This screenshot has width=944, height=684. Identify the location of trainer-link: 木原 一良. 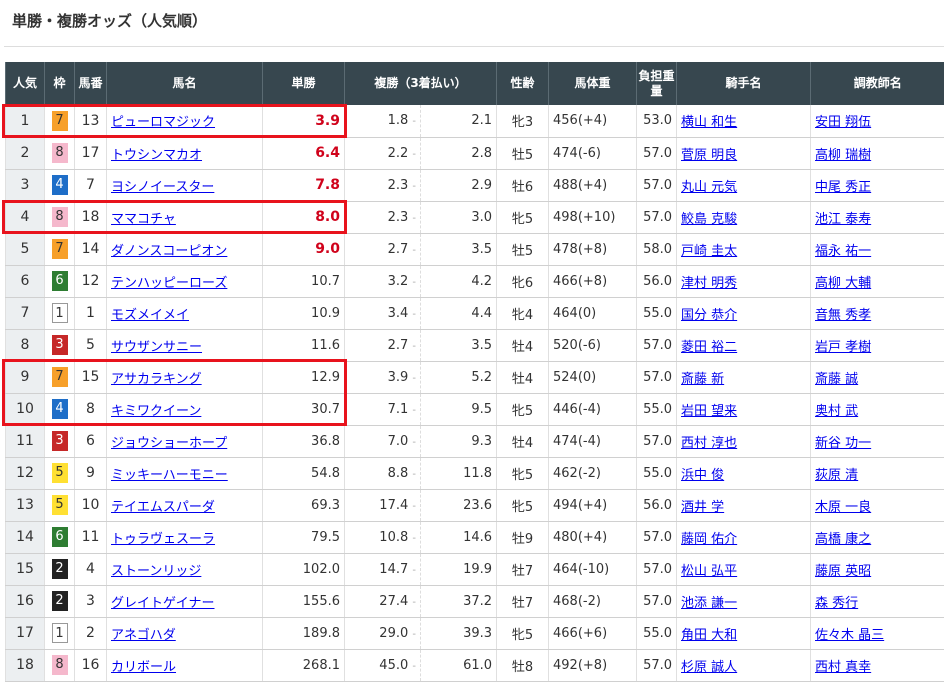
(843, 507).